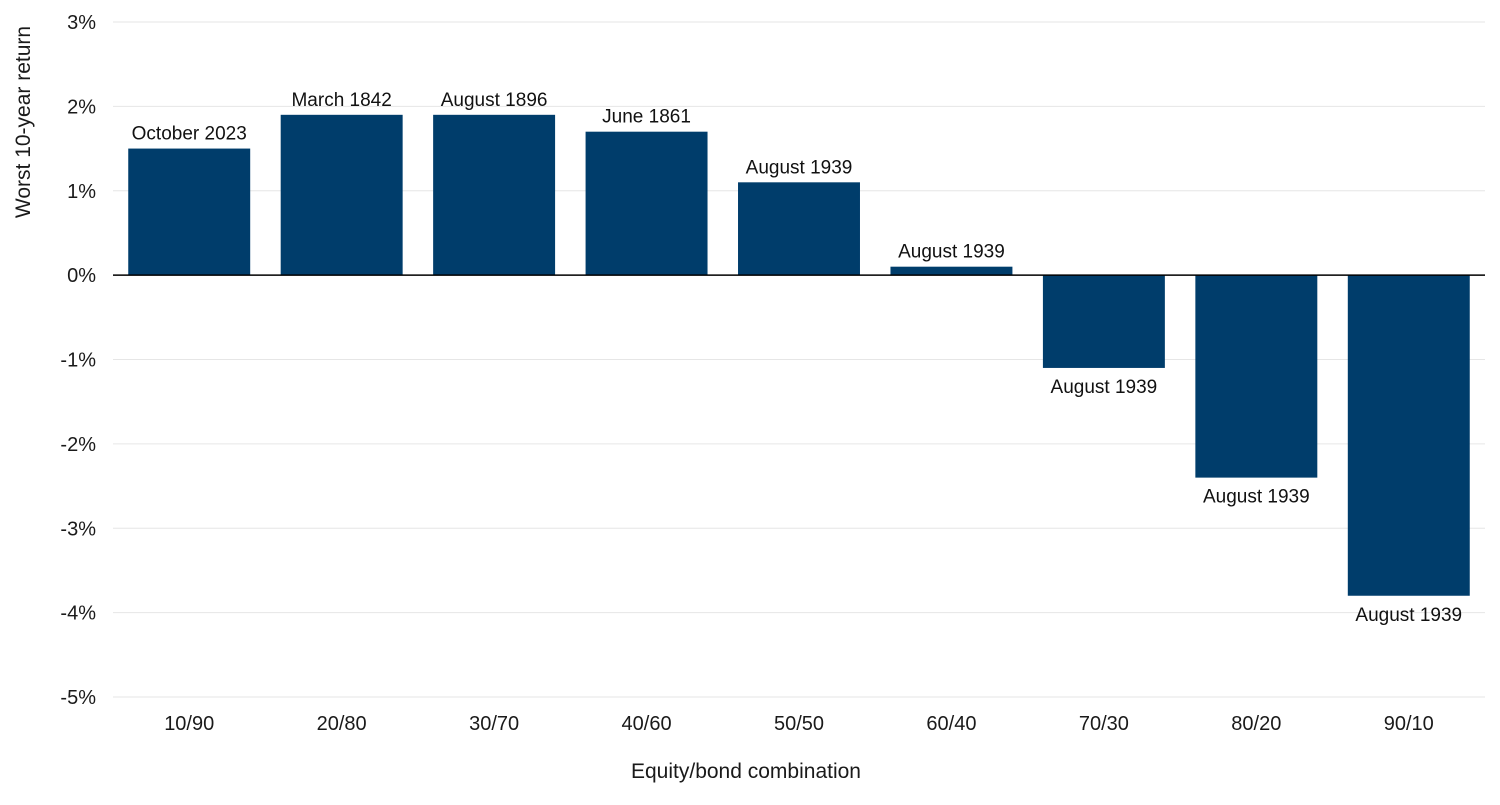 This screenshot has width=1500, height=805. Describe the element at coordinates (1104, 724) in the screenshot. I see `x-tick-label: 70/30` at that location.